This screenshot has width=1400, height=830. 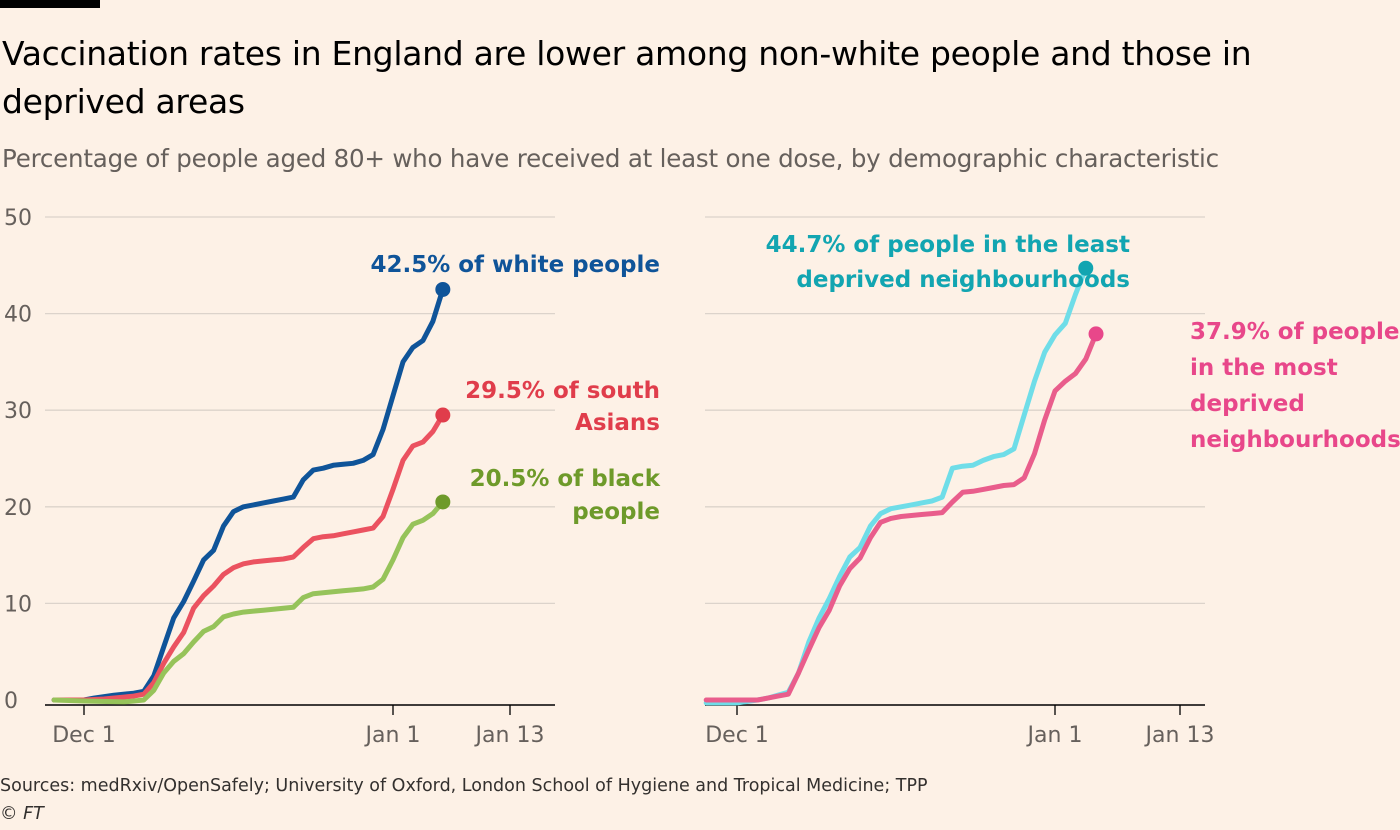 What do you see at coordinates (18, 411) in the screenshot?
I see `y-tick-label: 30` at bounding box center [18, 411].